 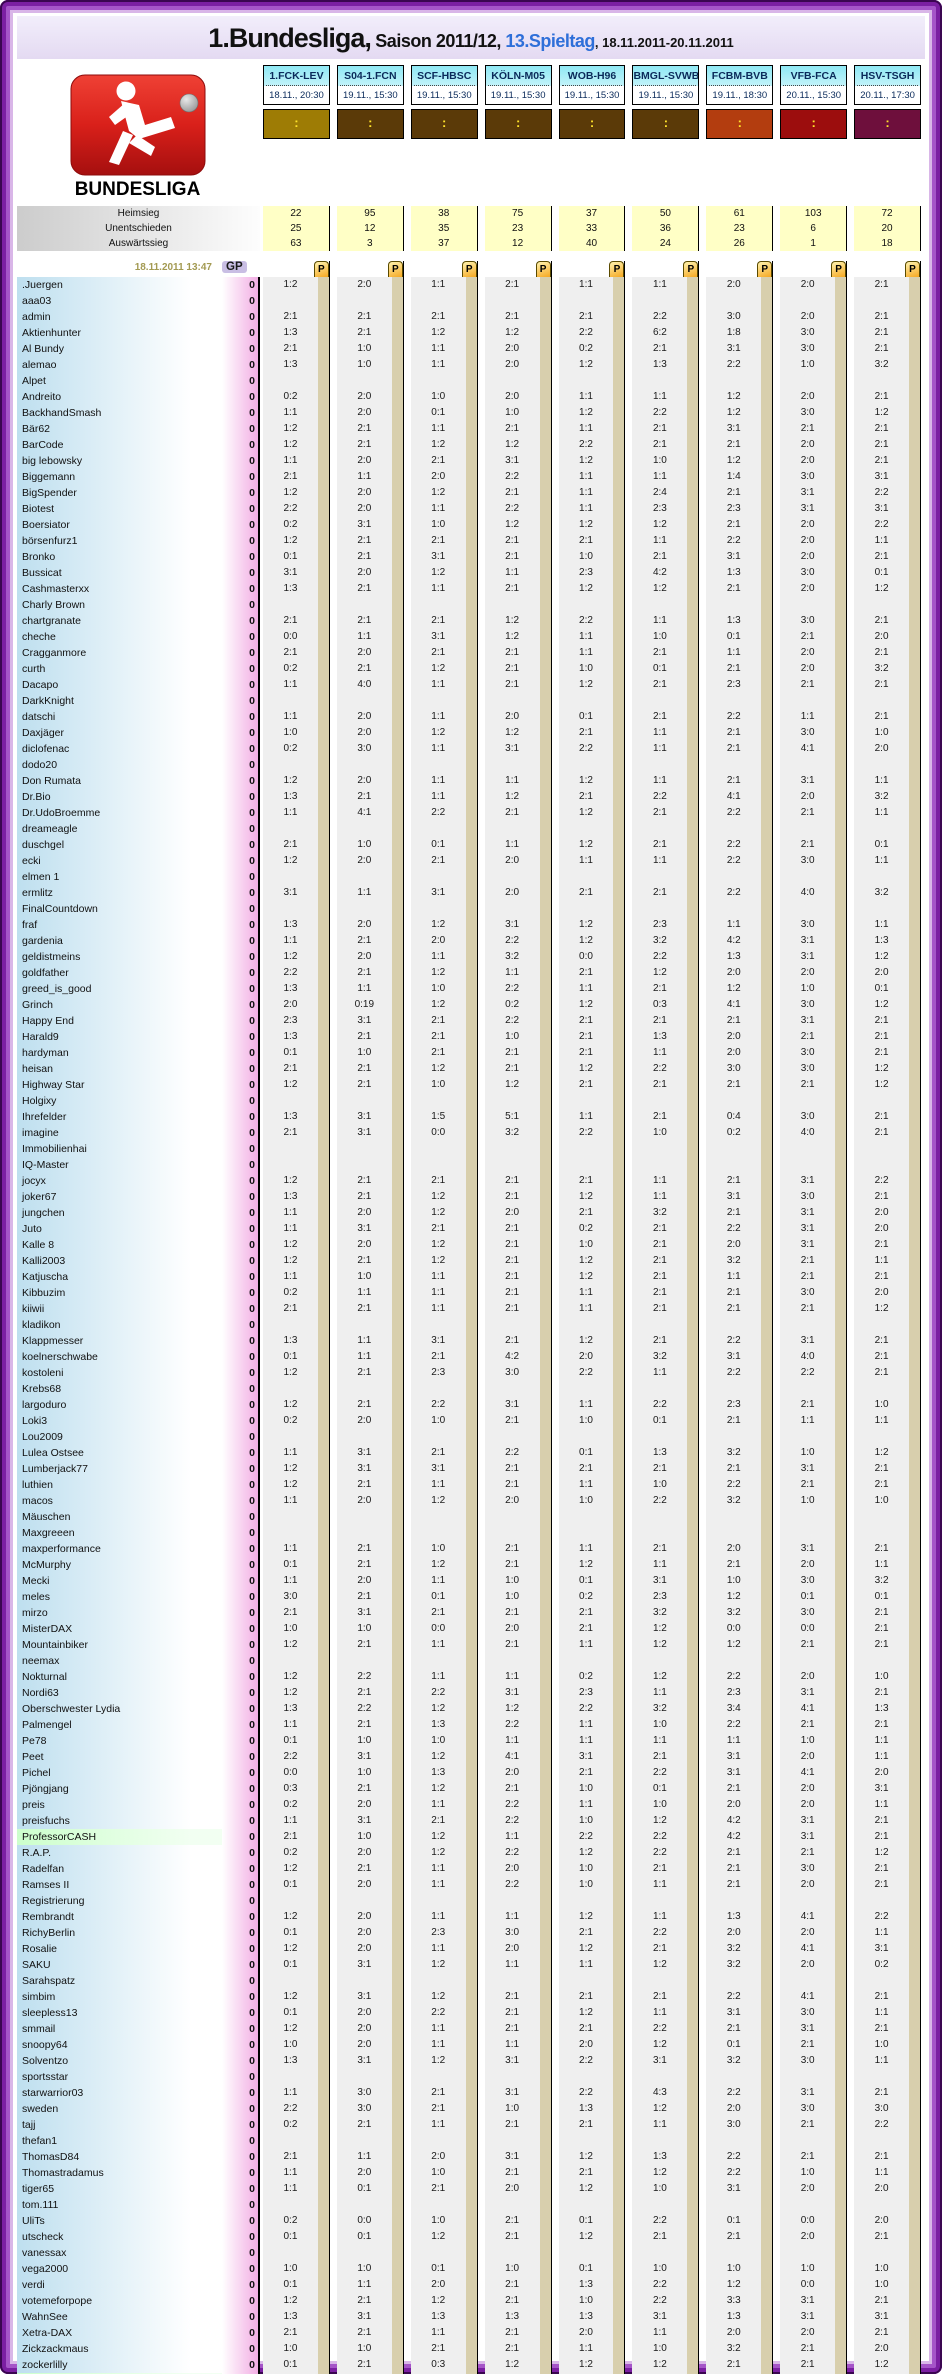 I want to click on player-name: preisfuchs, so click(x=119, y=1821).